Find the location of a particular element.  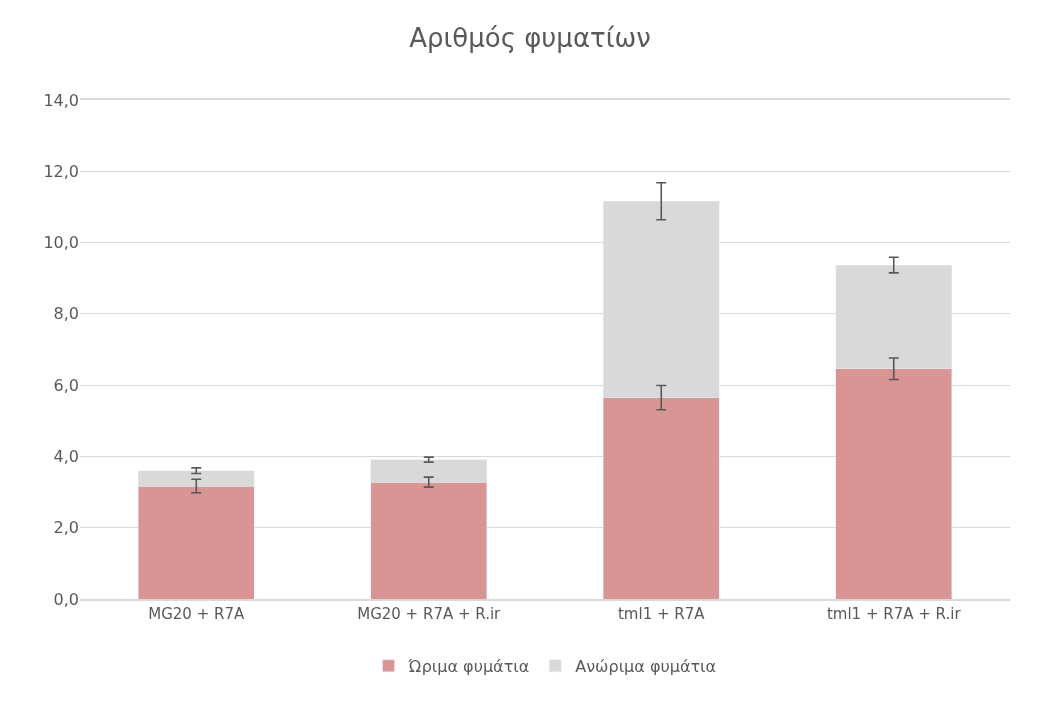

x-tick-label: tml1 + R7A is located at coordinates (661, 613).